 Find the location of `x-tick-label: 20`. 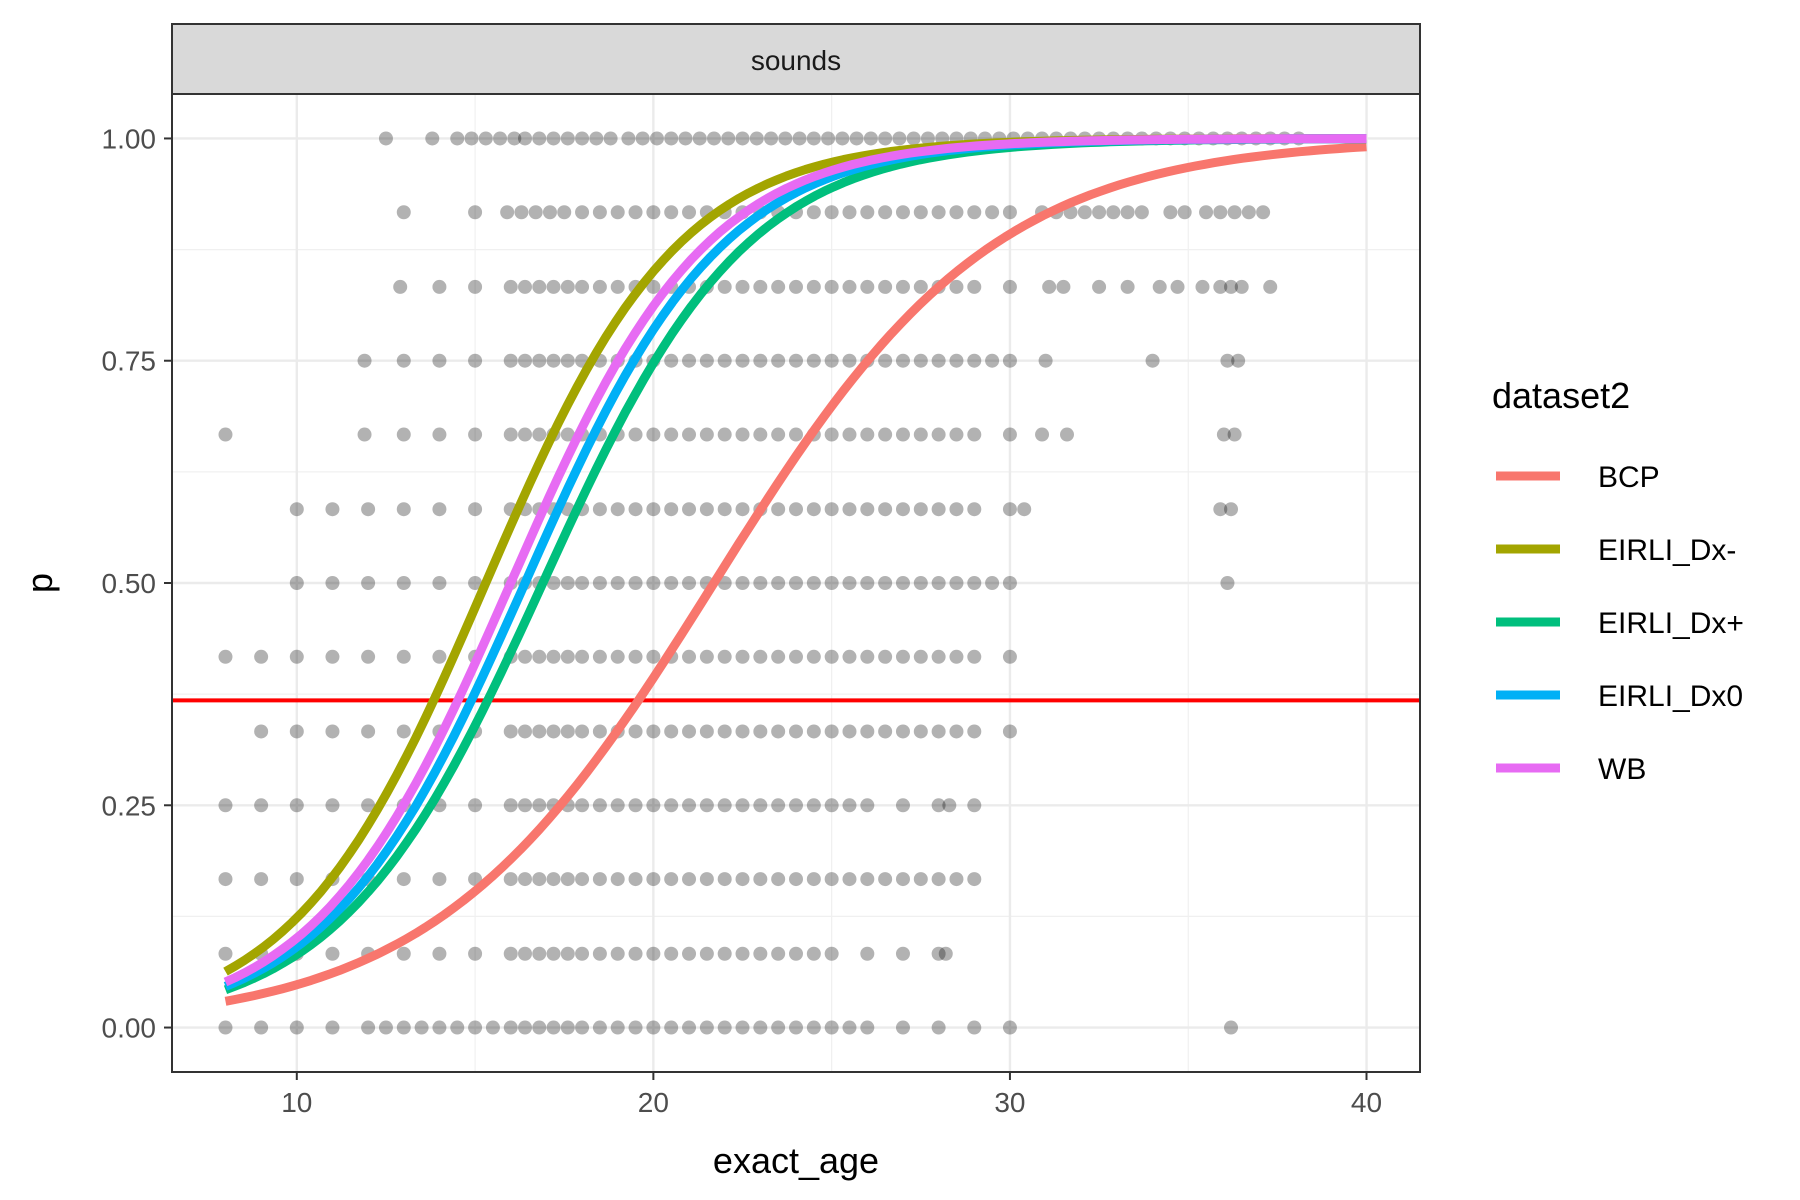

x-tick-label: 20 is located at coordinates (653, 1102).